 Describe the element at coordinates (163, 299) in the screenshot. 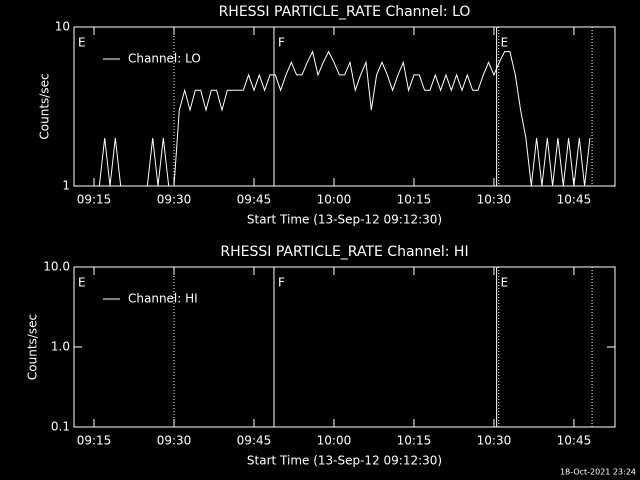

I see `legend-label: Channel: HI` at that location.